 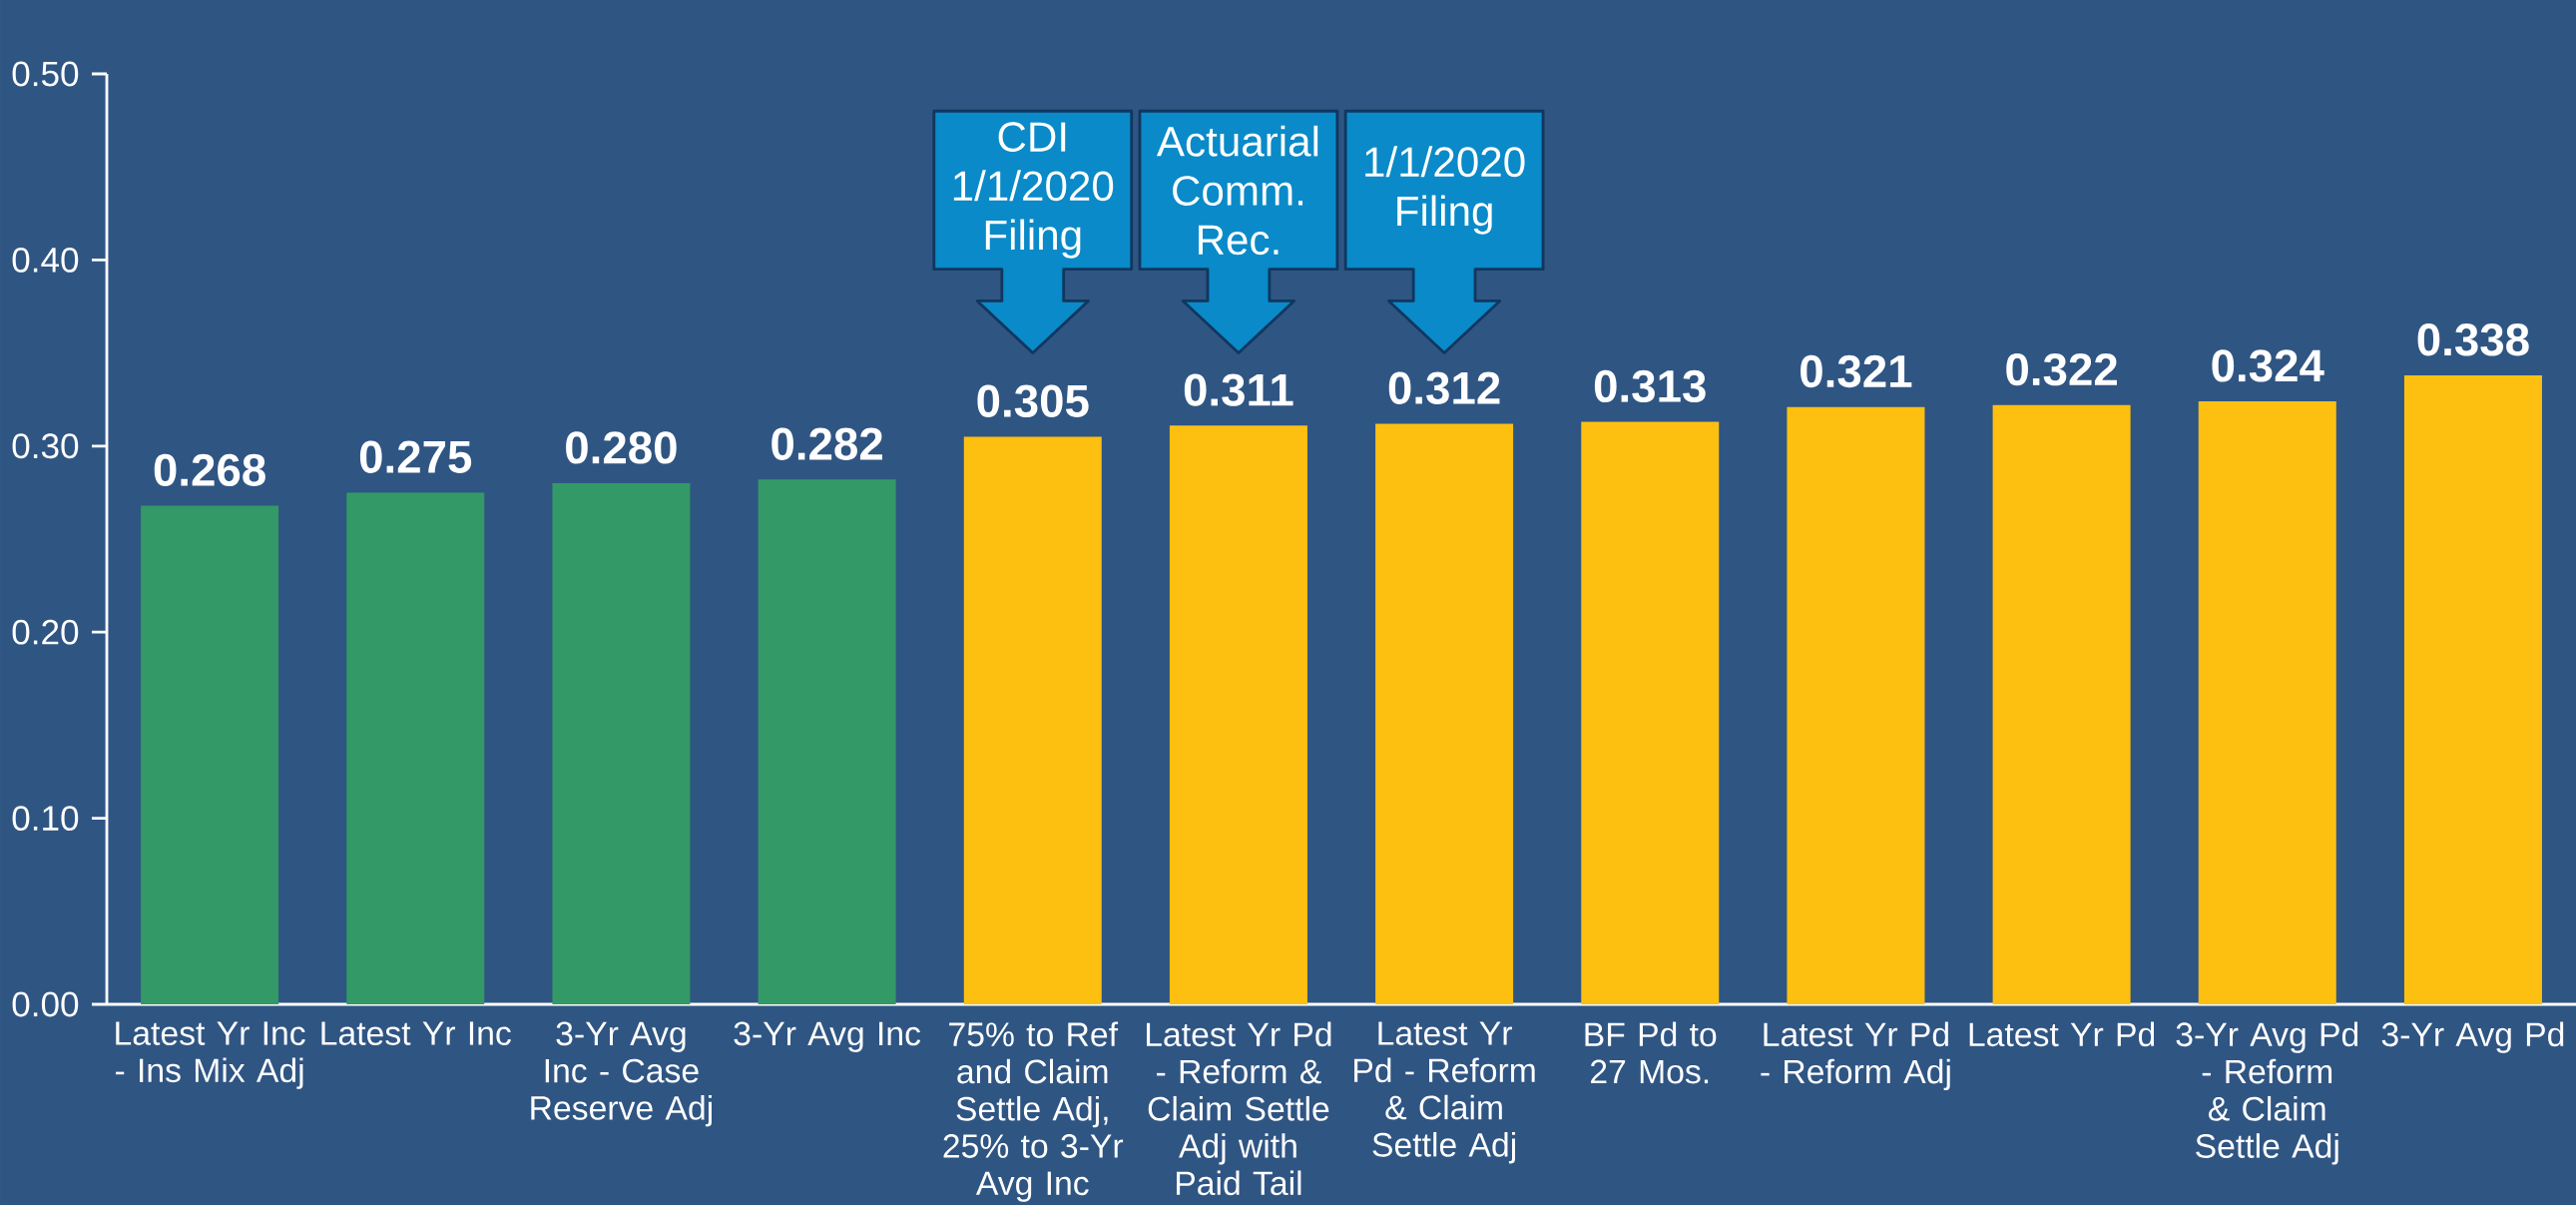 What do you see at coordinates (2268, 365) in the screenshot?
I see `data-label: 0.324` at bounding box center [2268, 365].